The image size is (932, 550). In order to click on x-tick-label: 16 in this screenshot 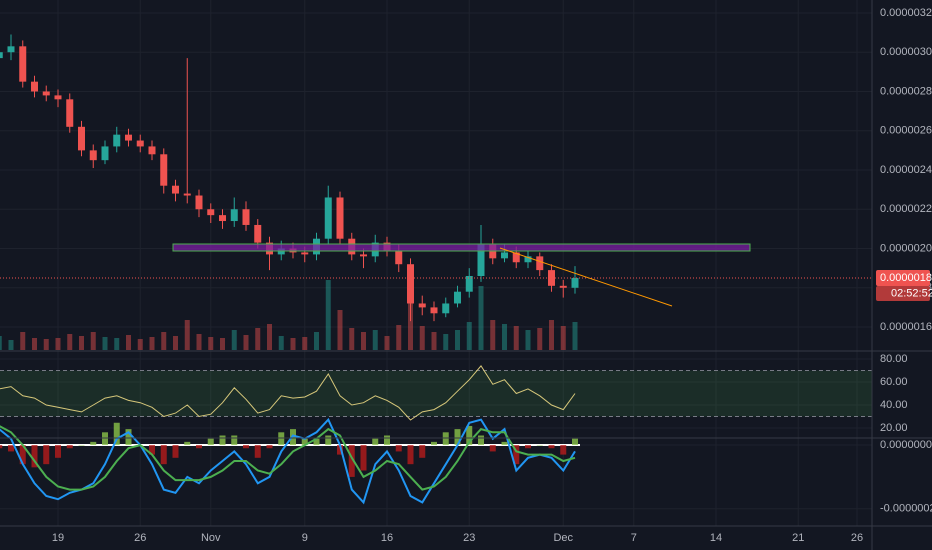, I will do `click(387, 538)`.